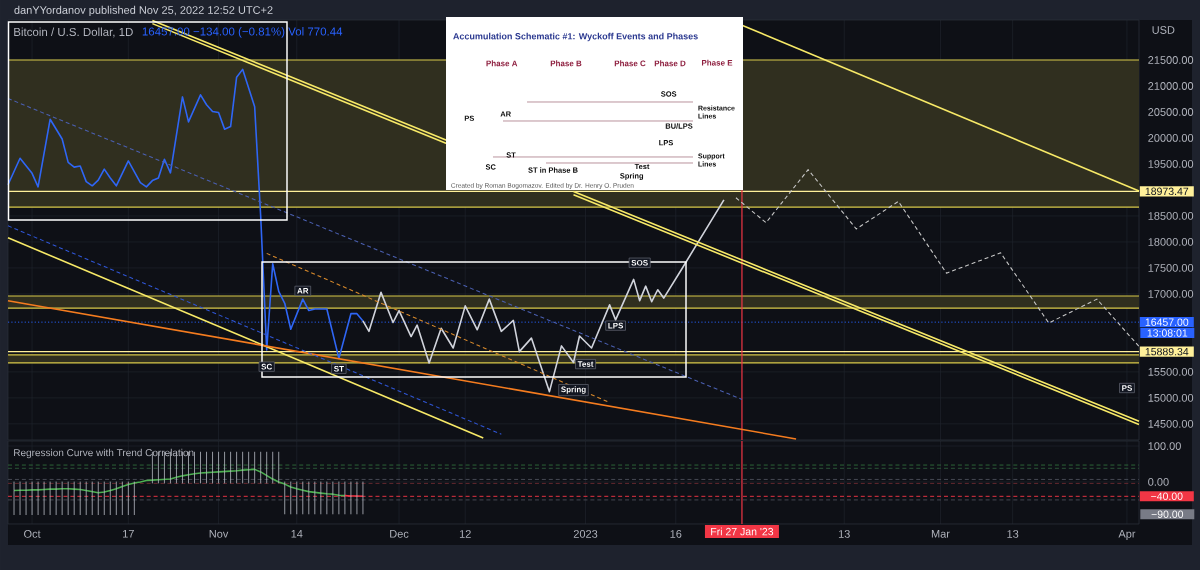  What do you see at coordinates (1171, 216) in the screenshot?
I see `y-tick-label: 18500.00` at bounding box center [1171, 216].